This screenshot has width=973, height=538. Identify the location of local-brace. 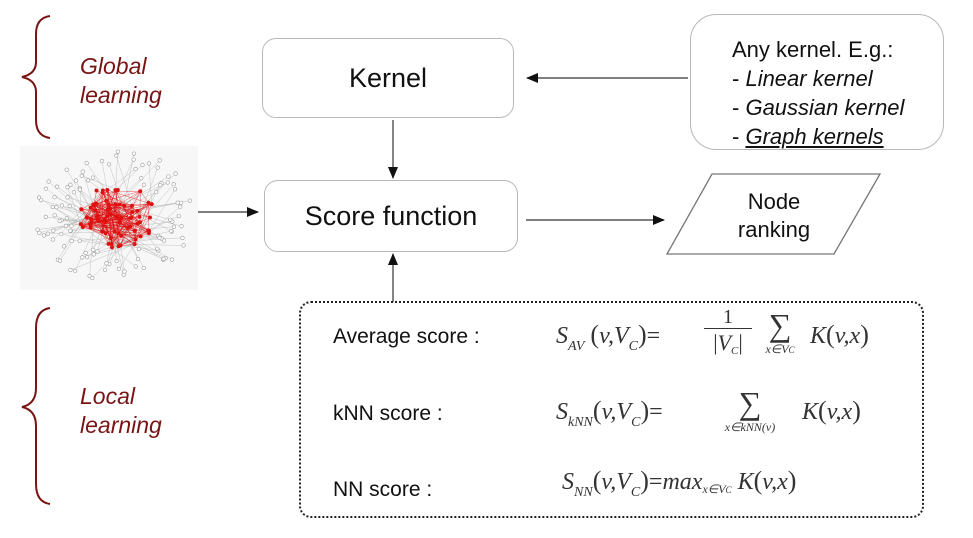
(36, 406).